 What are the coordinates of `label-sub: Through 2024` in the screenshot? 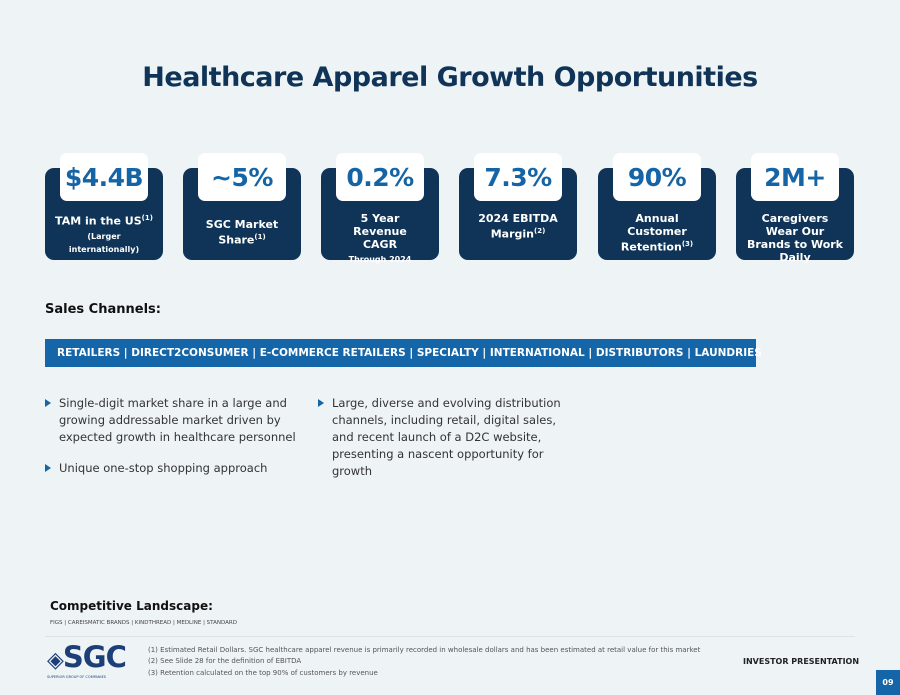 It's located at (380, 259).